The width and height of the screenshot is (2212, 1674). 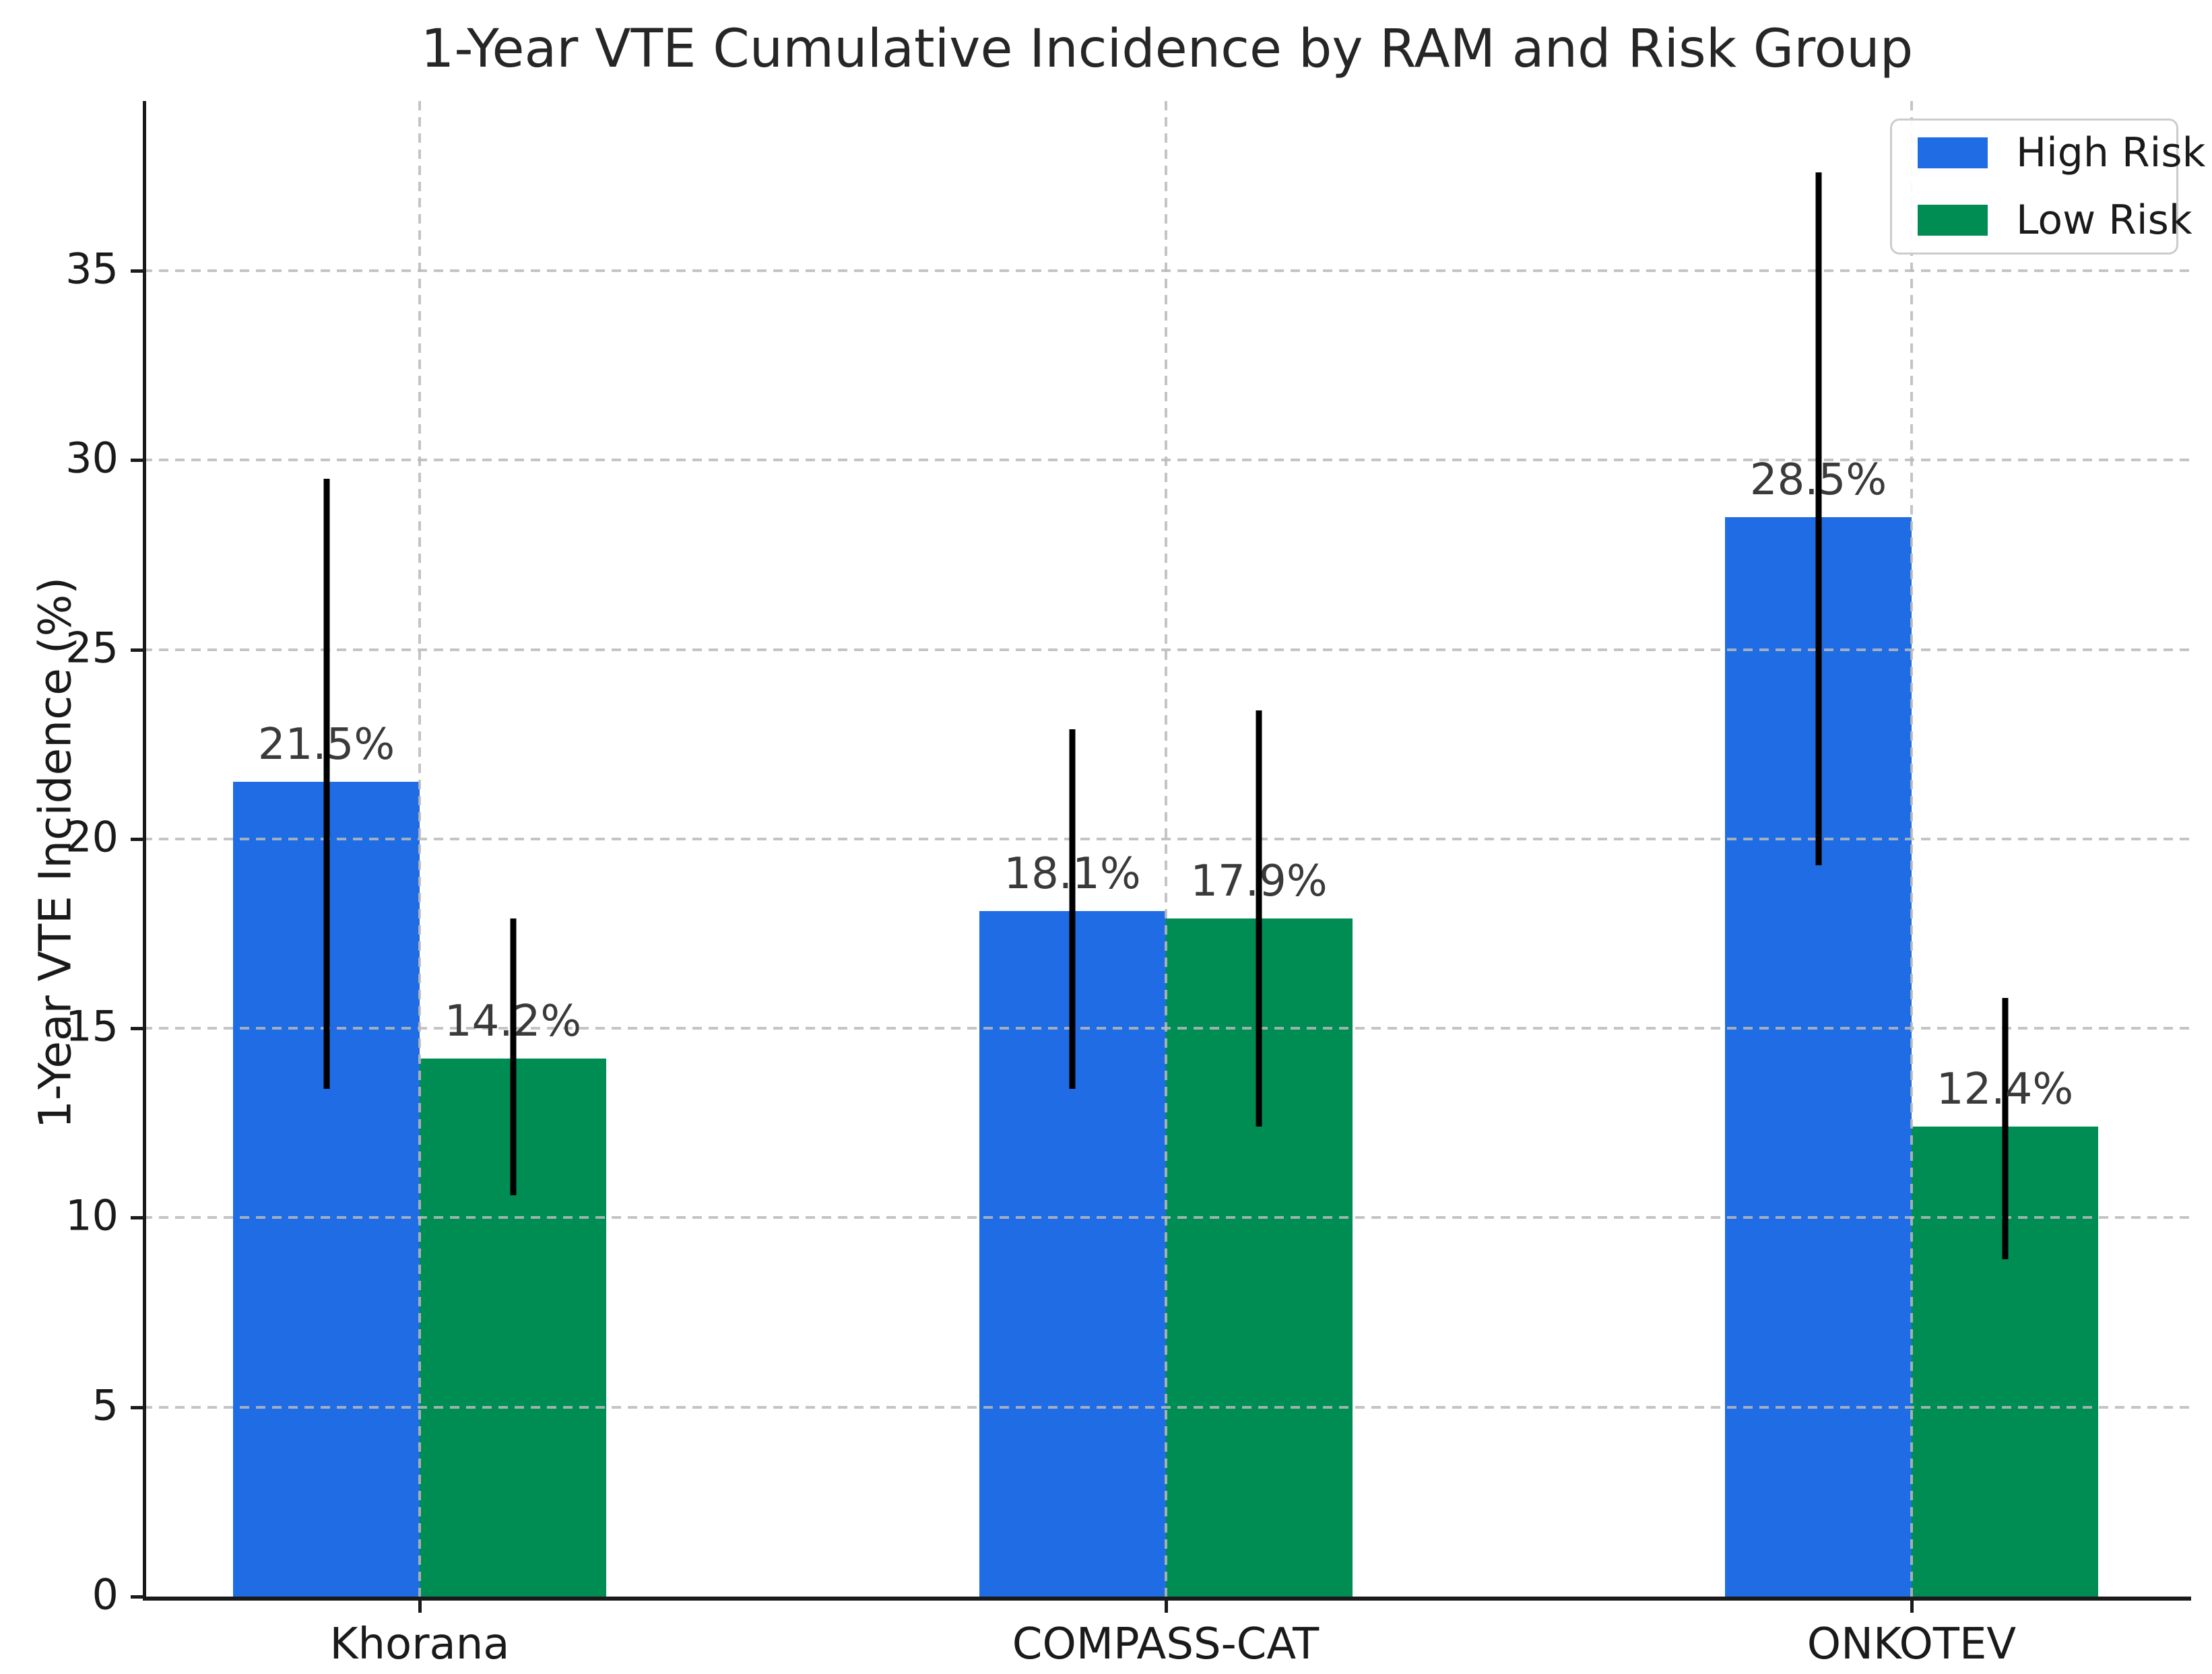 I want to click on y-tick-label: 30, so click(x=92, y=458).